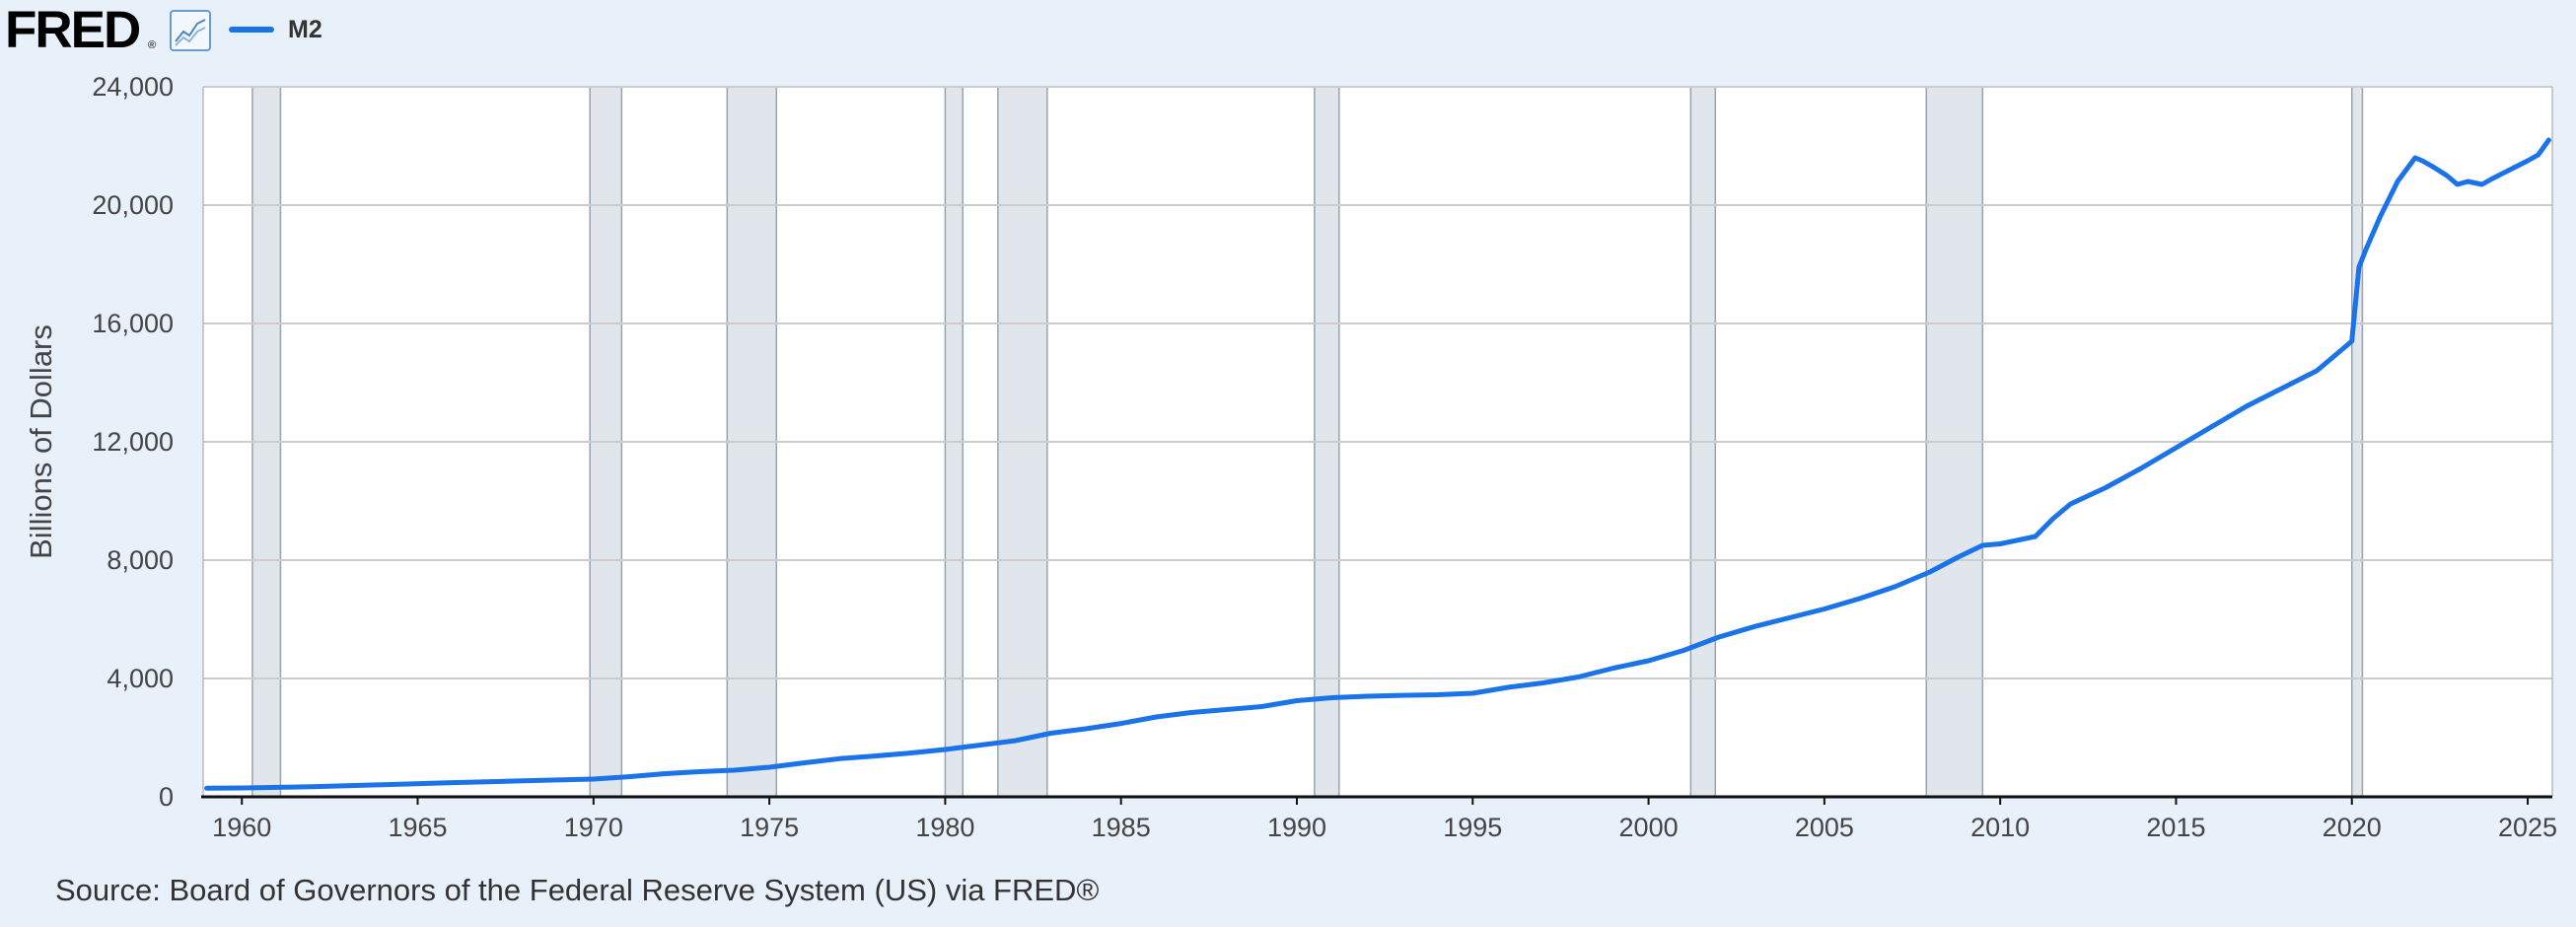 Image resolution: width=2576 pixels, height=927 pixels. I want to click on x-tick-label: 1980, so click(944, 827).